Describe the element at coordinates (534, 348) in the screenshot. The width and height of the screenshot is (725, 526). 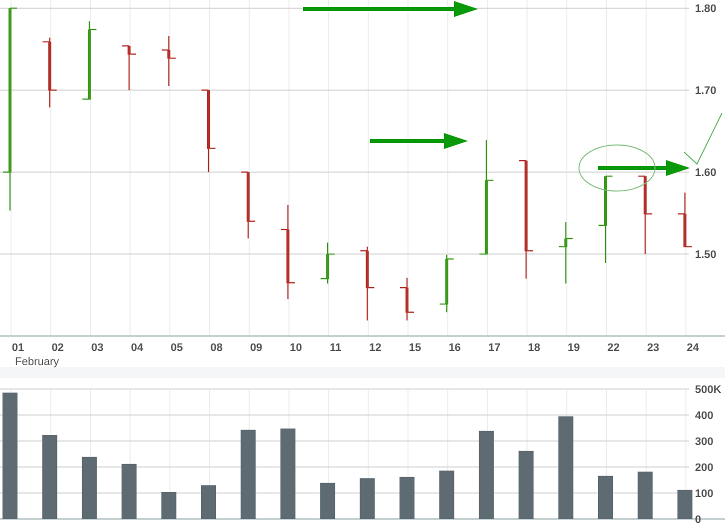
I see `x-tick-label: 18` at that location.